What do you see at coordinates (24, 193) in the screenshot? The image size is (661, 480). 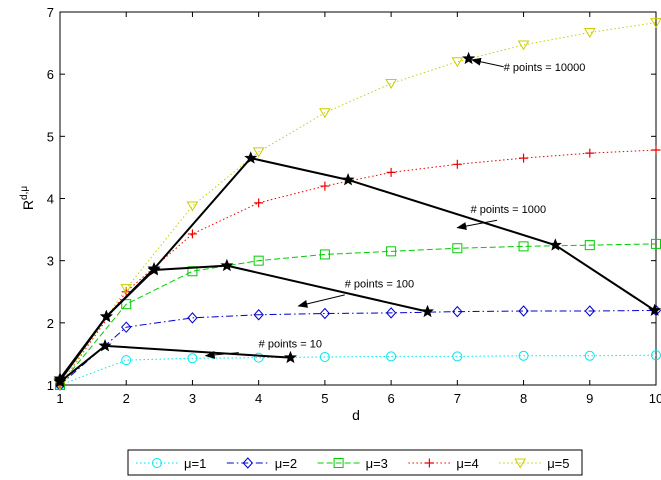 I see `y-axis-label-superscript: d,μ` at bounding box center [24, 193].